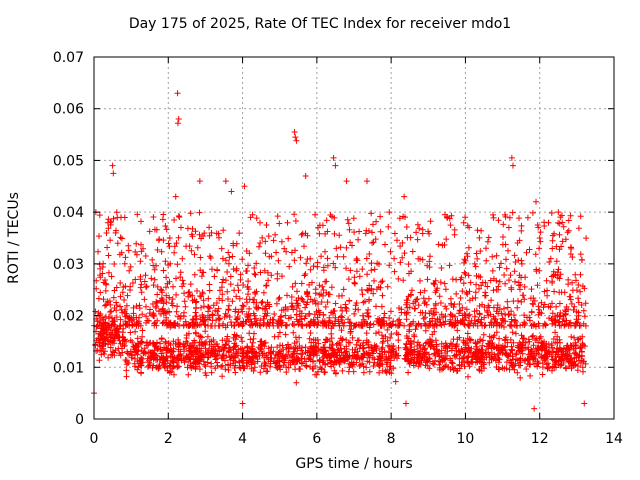 The width and height of the screenshot is (640, 480). What do you see at coordinates (68, 58) in the screenshot?
I see `y-tick-label: 0.07` at bounding box center [68, 58].